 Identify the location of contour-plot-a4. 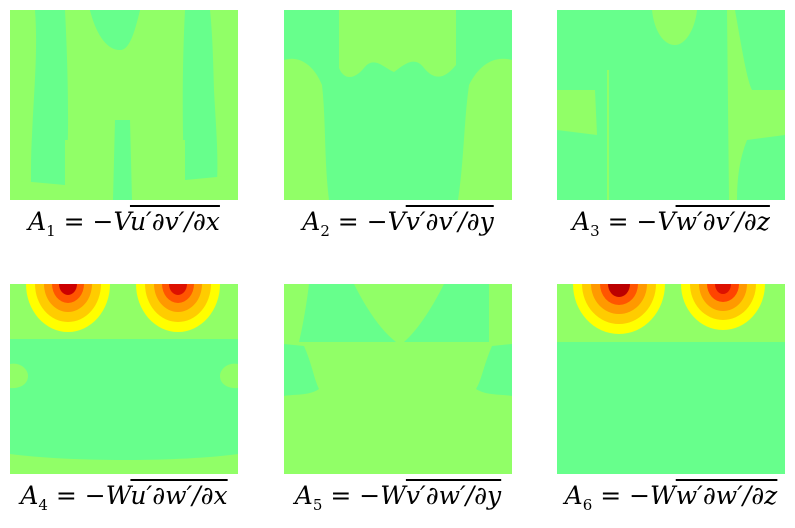
(124, 379).